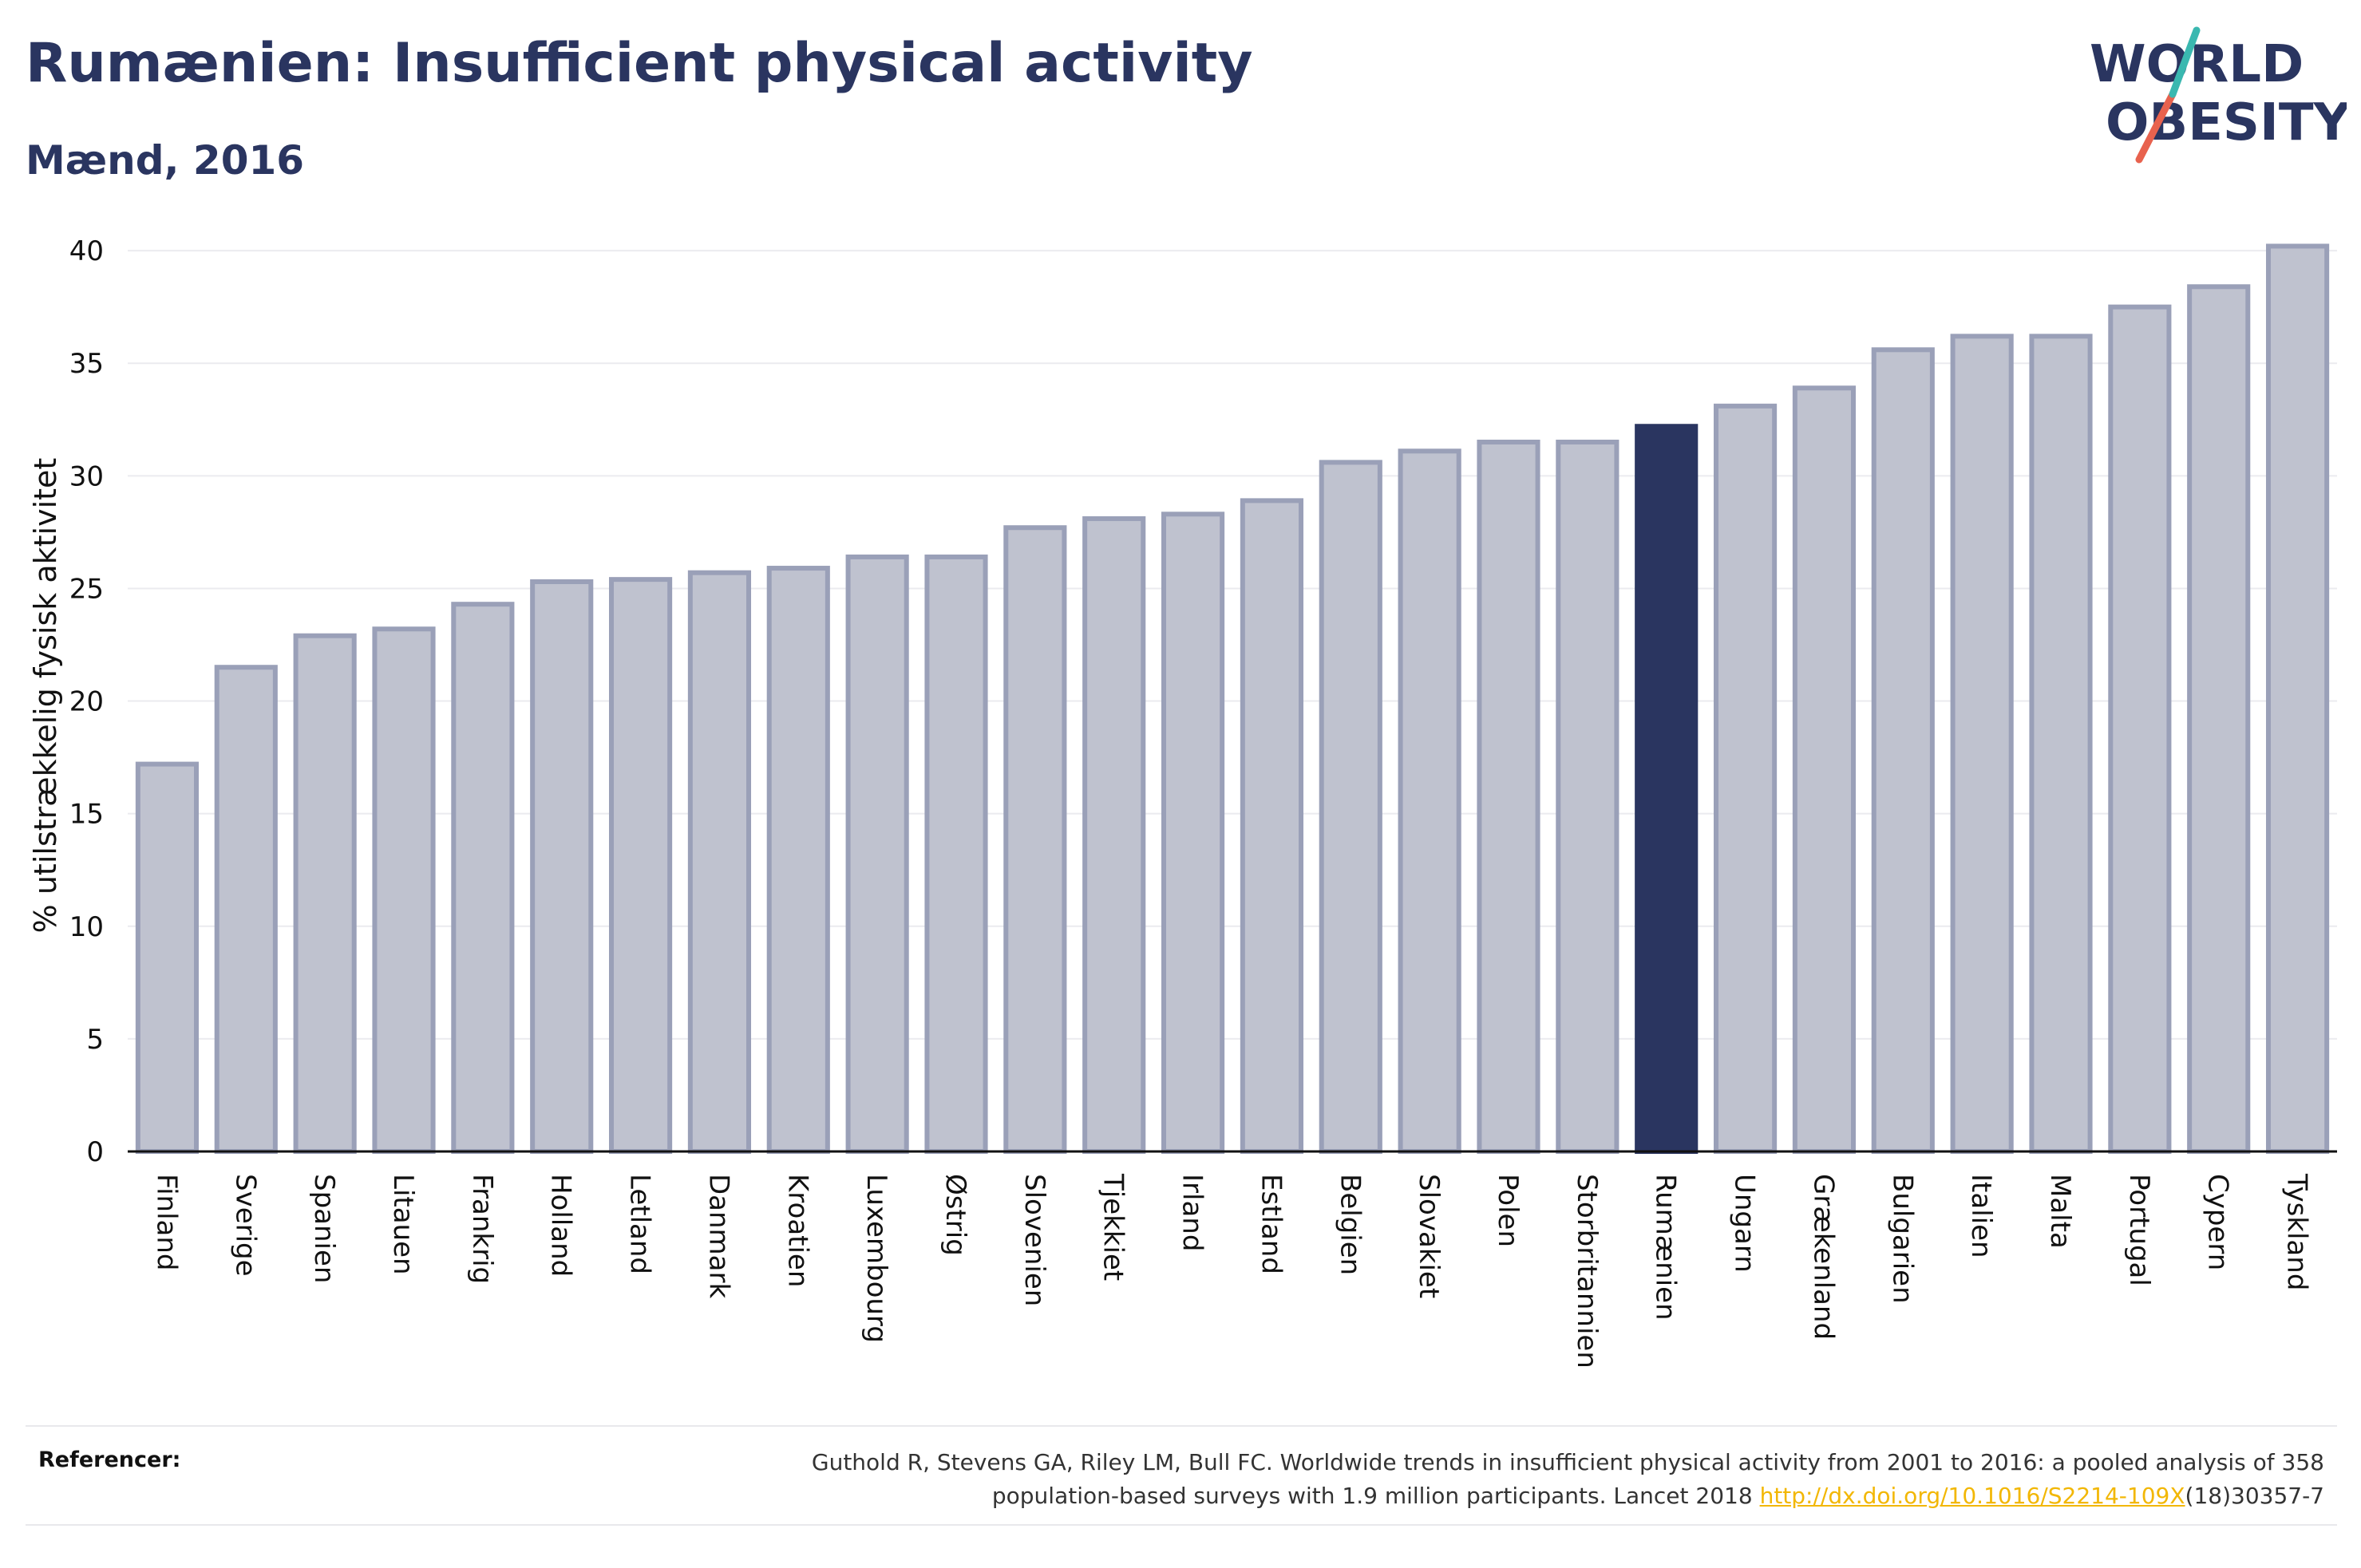 This screenshot has width=2361, height=1568. I want to click on references-bottom-rule, so click(1181, 1525).